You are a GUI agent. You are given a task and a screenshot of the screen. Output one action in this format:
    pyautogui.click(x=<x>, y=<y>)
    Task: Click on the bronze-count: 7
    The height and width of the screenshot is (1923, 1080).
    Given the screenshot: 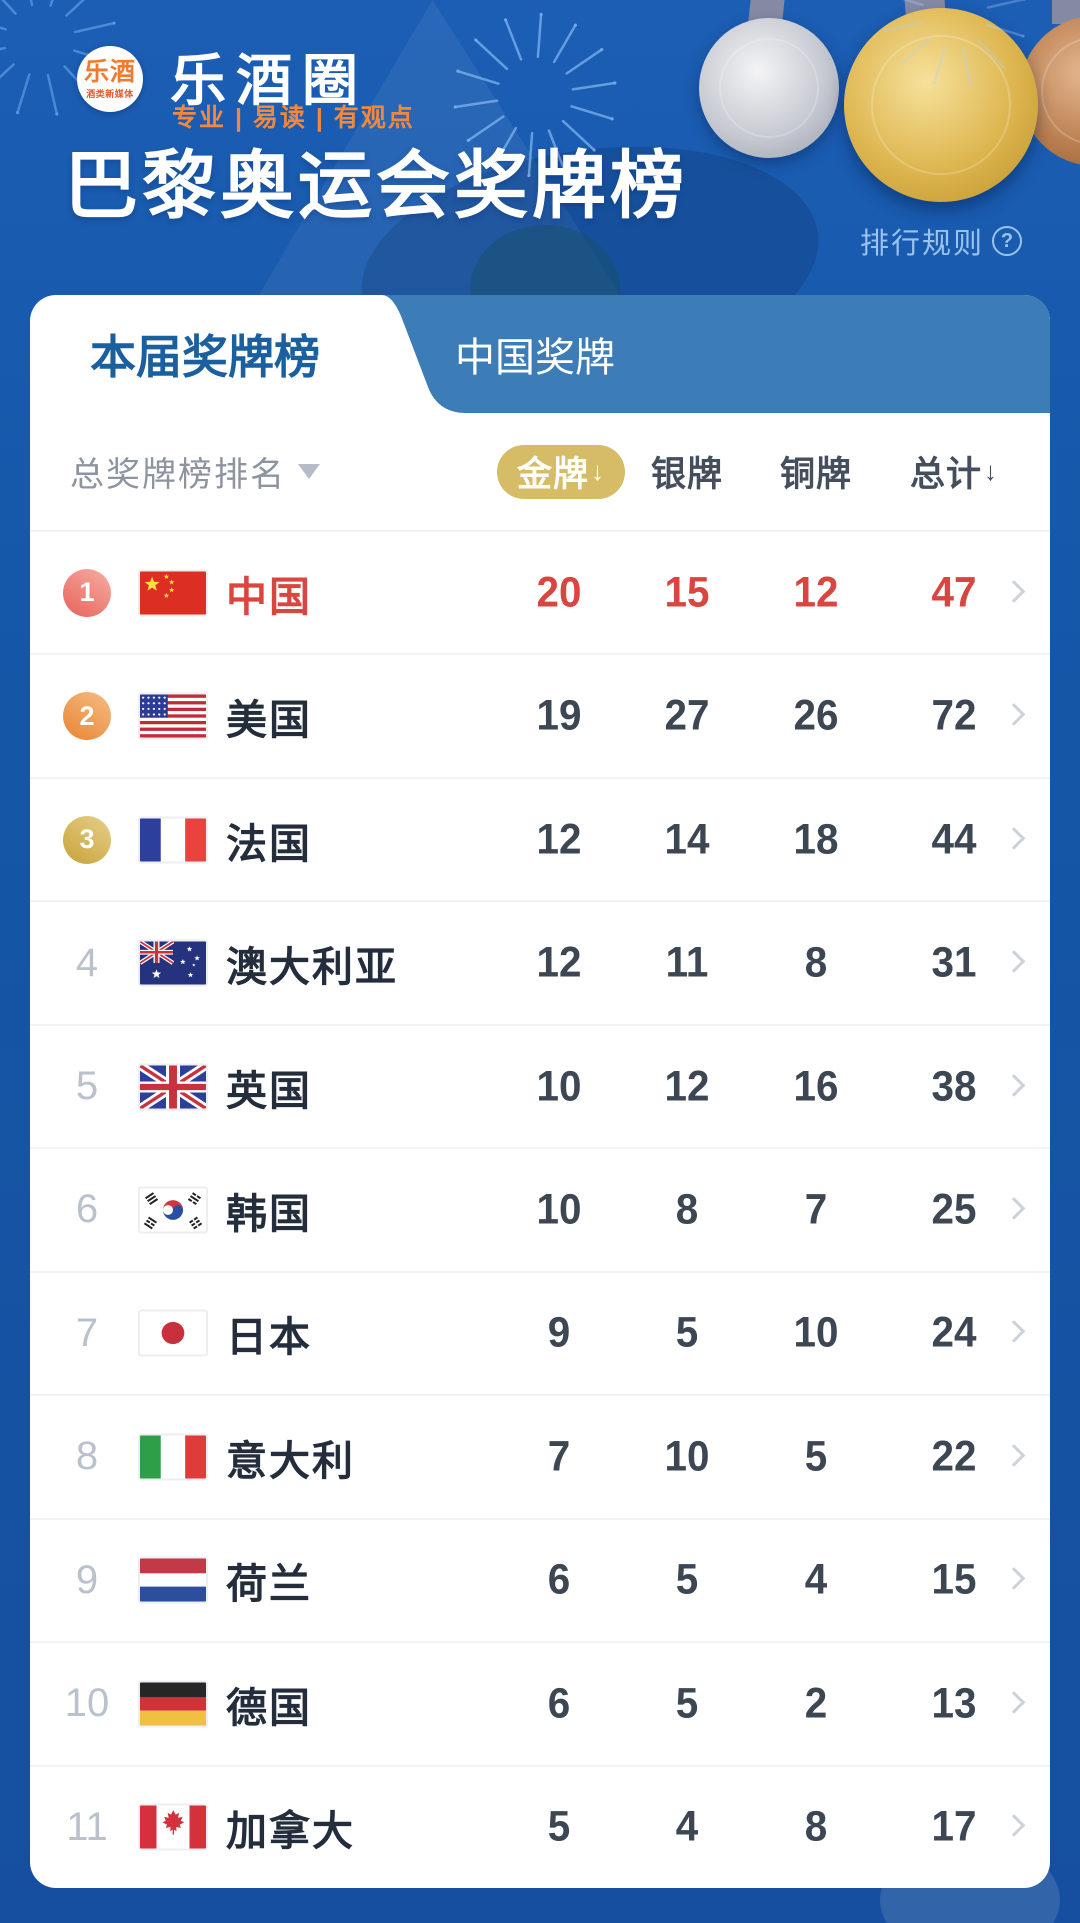 What is the action you would take?
    pyautogui.click(x=816, y=1209)
    